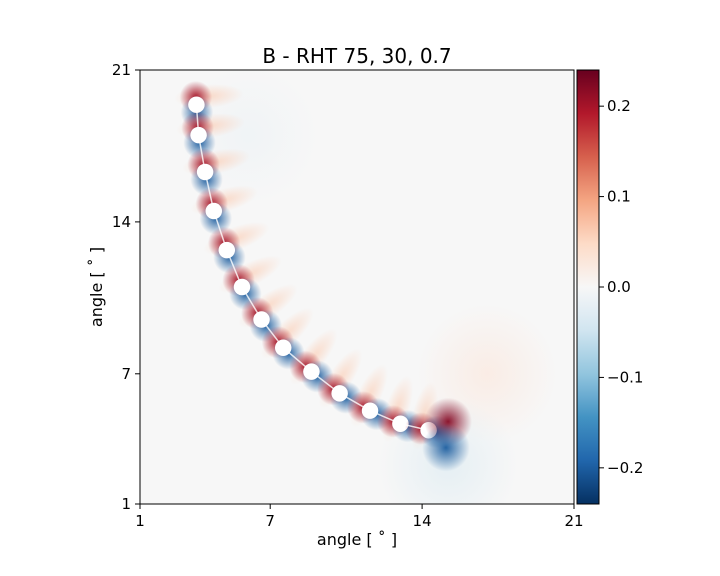  Describe the element at coordinates (270, 521) in the screenshot. I see `x-tick-label: 7` at that location.